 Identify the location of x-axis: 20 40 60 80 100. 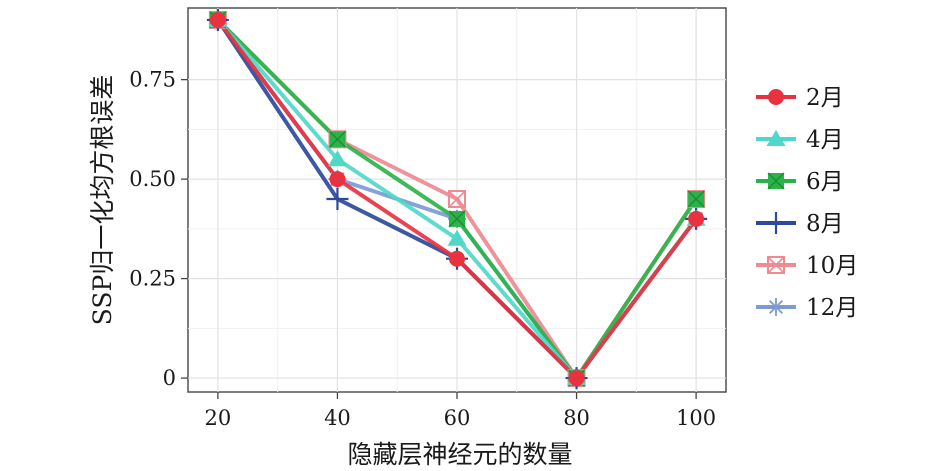
(460, 411).